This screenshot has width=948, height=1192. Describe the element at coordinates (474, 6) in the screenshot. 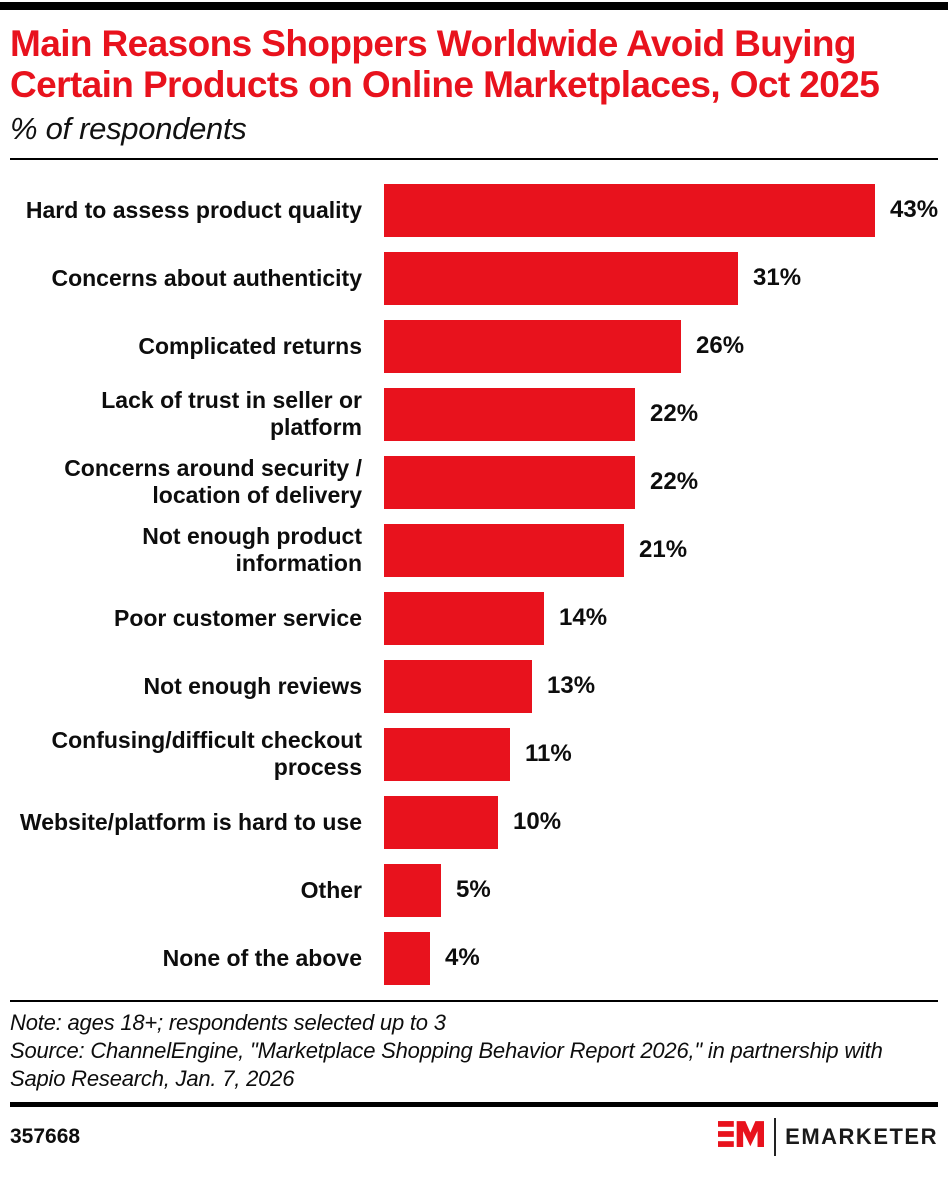

I see `top-black-bar` at that location.